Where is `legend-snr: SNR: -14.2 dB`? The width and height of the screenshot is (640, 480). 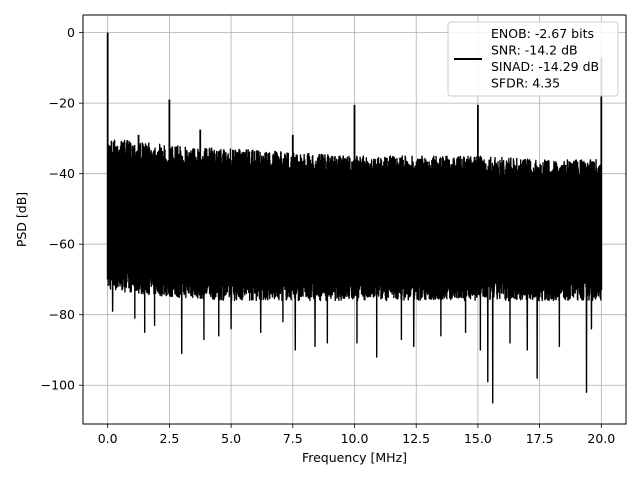 legend-snr: SNR: -14.2 dB is located at coordinates (534, 50).